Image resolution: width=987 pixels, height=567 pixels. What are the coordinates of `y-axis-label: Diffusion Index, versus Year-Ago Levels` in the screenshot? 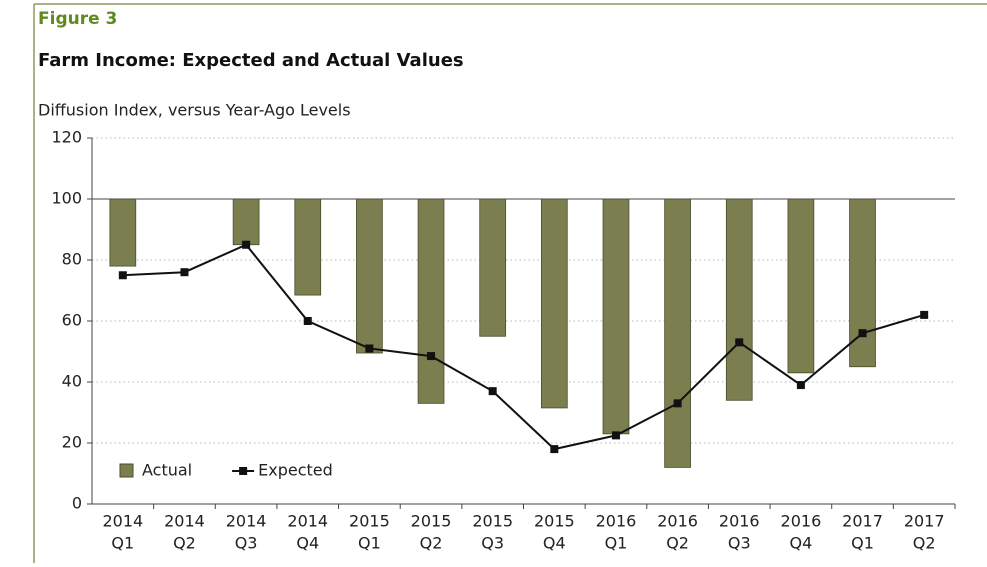 It's located at (194, 110).